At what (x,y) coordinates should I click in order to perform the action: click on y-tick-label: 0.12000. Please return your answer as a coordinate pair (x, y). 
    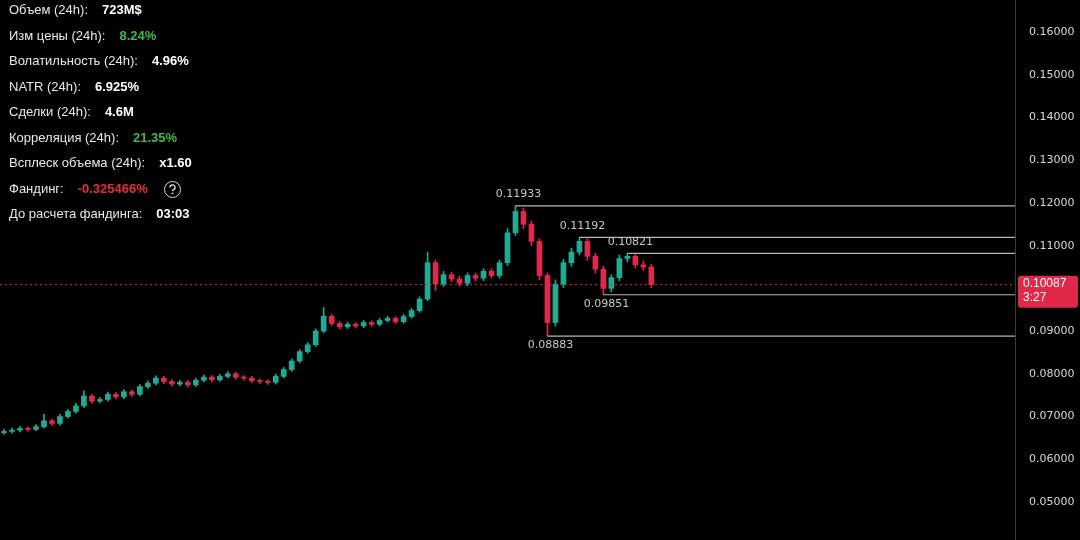
    Looking at the image, I should click on (1052, 202).